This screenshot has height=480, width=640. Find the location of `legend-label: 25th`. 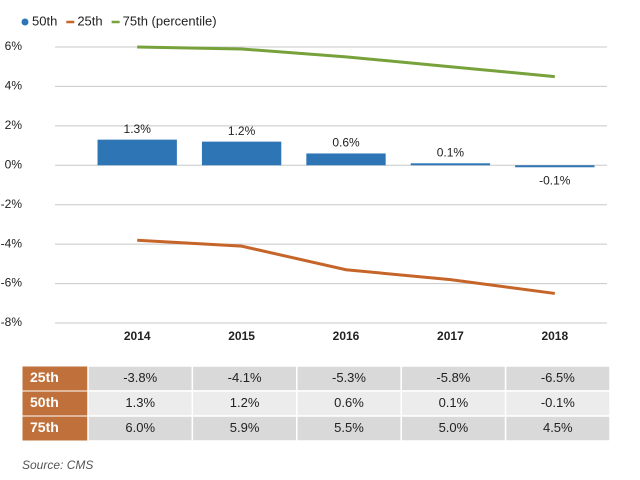

legend-label: 25th is located at coordinates (89, 20).